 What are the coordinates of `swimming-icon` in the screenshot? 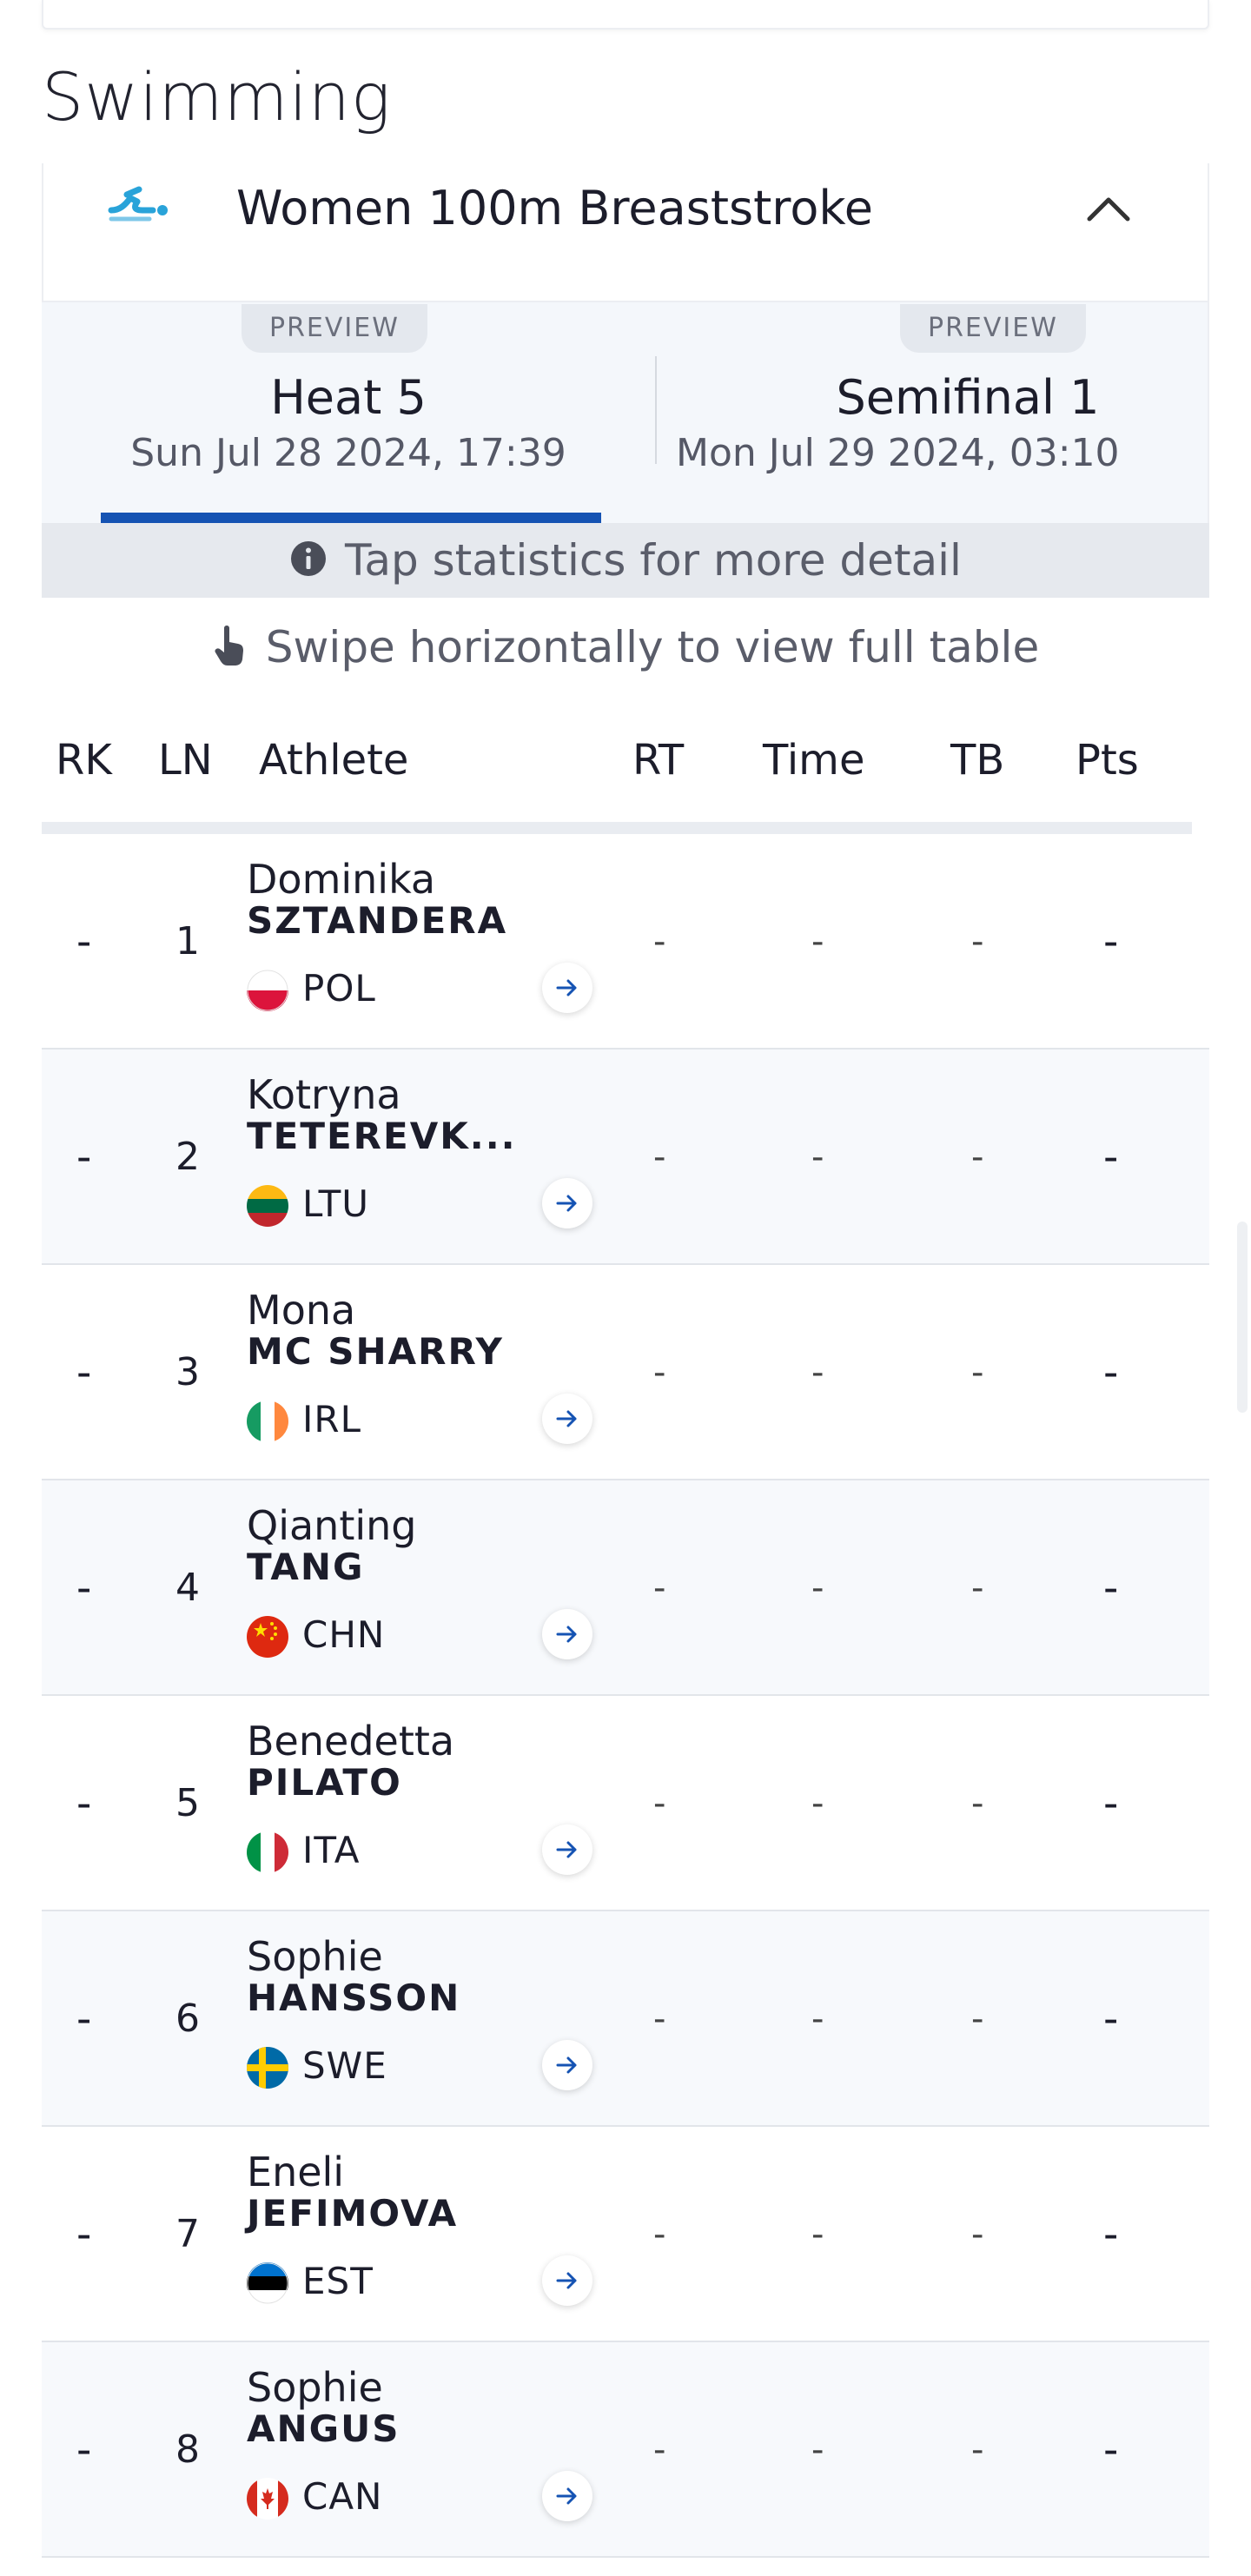 It's located at (139, 205).